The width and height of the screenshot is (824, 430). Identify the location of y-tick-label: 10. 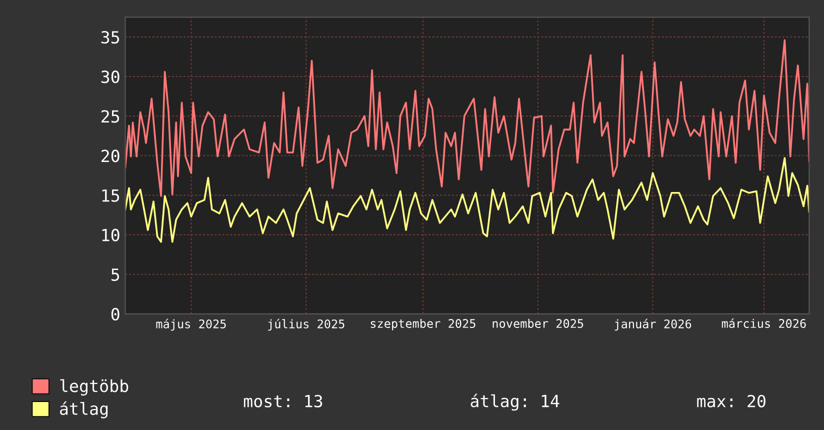
(111, 235).